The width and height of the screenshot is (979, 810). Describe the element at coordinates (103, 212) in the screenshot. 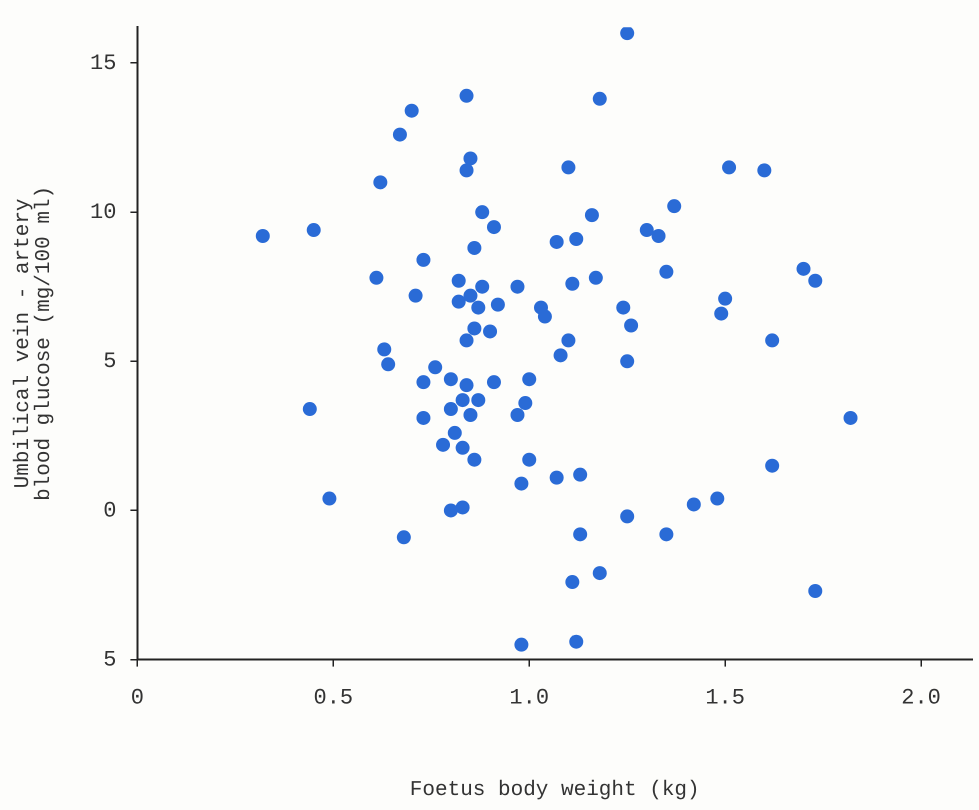

I see `y-tick-label: 10` at that location.